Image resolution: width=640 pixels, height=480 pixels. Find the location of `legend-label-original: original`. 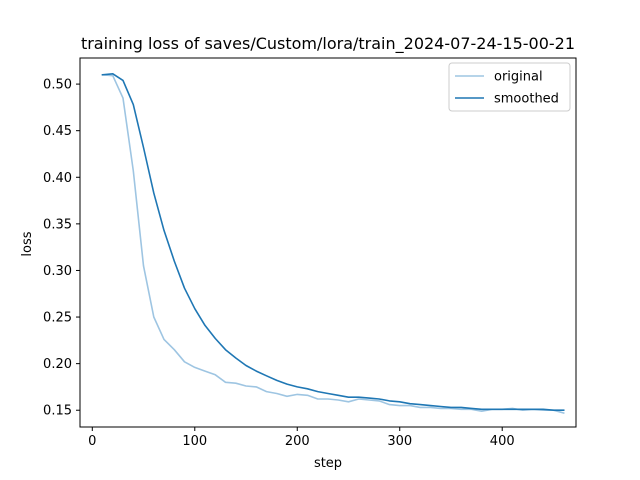

legend-label-original: original is located at coordinates (518, 77).